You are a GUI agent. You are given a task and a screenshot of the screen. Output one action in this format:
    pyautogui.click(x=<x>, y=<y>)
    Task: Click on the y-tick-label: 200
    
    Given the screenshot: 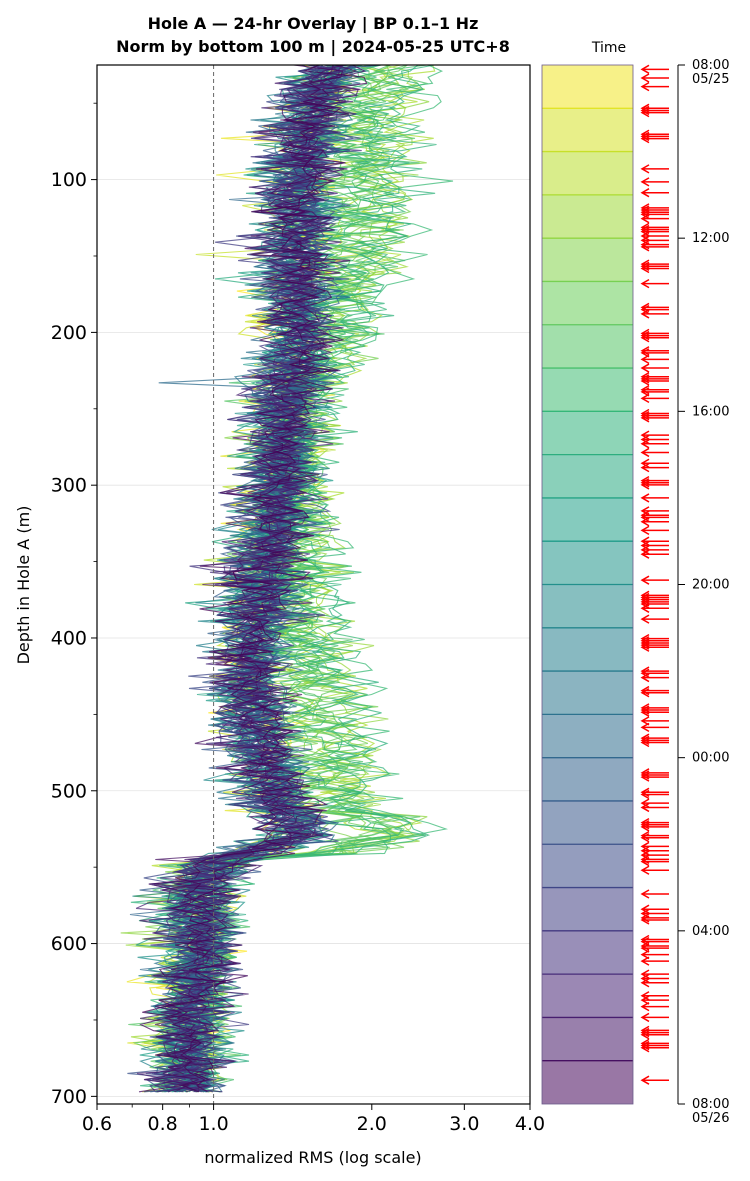 What is the action you would take?
    pyautogui.click(x=69, y=333)
    